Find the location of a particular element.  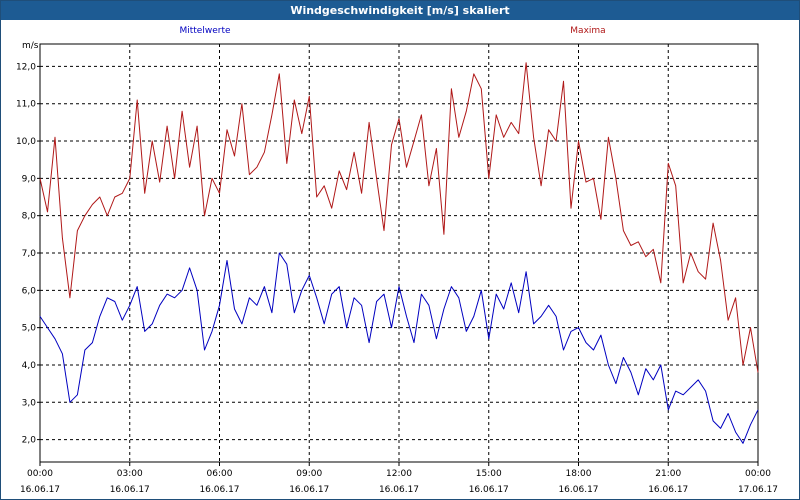

legend: Mittelwerte Maxima is located at coordinates (392, 31).